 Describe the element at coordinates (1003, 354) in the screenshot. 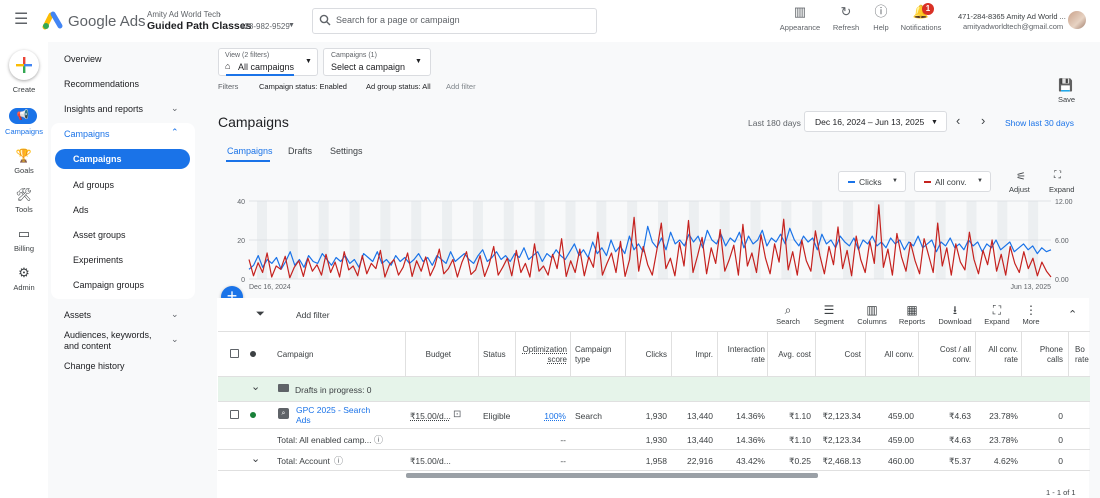

I see `col-all-conv-rate: All conv. rate` at that location.